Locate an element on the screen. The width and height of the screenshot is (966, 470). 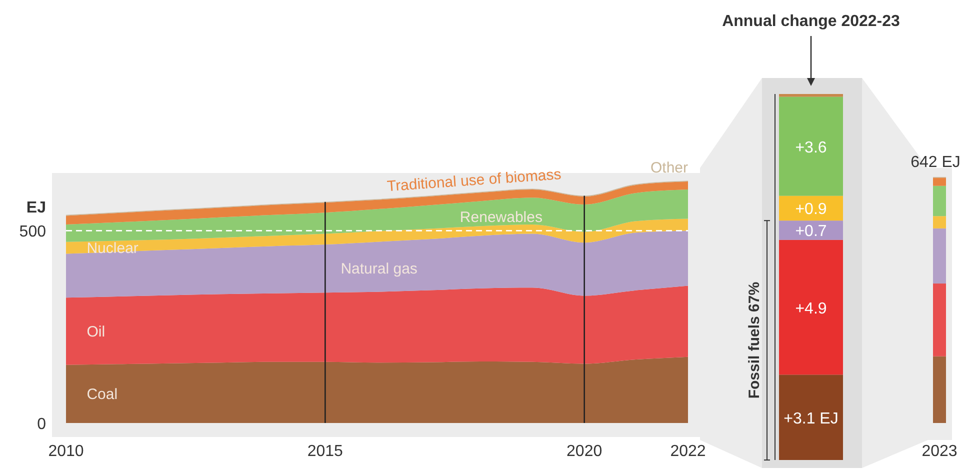
x-tick-label: 2010 is located at coordinates (66, 451).